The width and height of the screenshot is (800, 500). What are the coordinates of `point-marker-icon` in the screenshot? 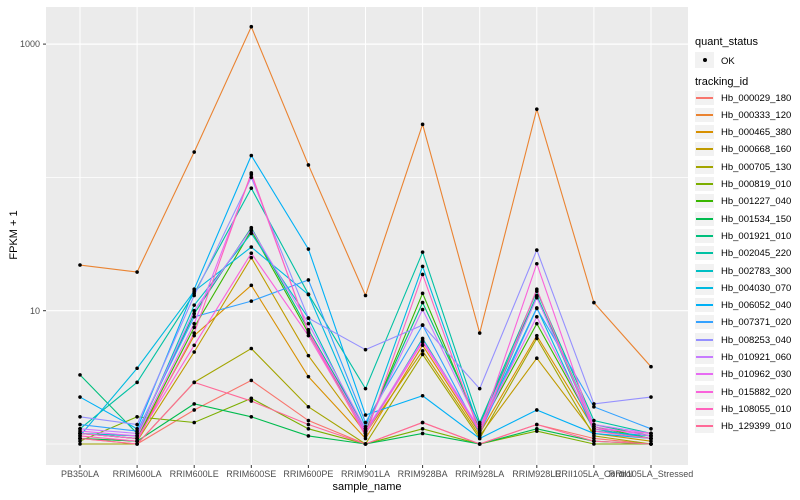 It's located at (705, 60).